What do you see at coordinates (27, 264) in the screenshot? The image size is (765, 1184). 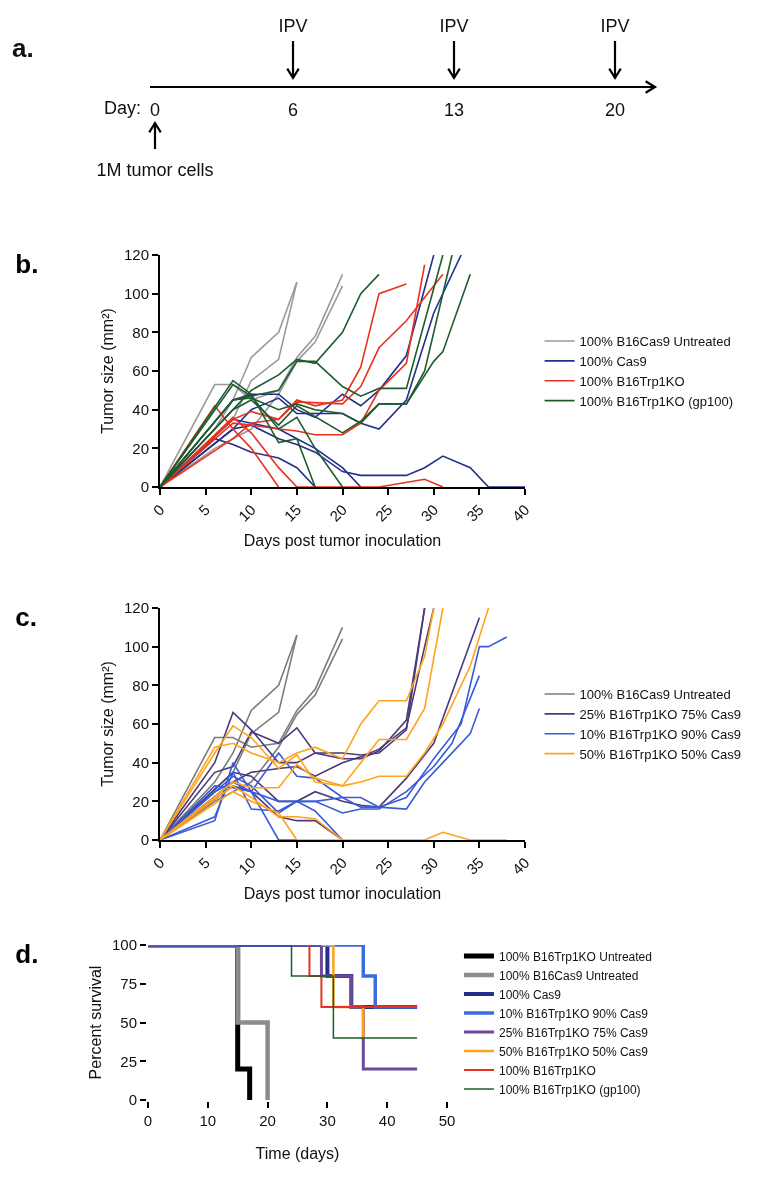 I see `chart-title: b.` at bounding box center [27, 264].